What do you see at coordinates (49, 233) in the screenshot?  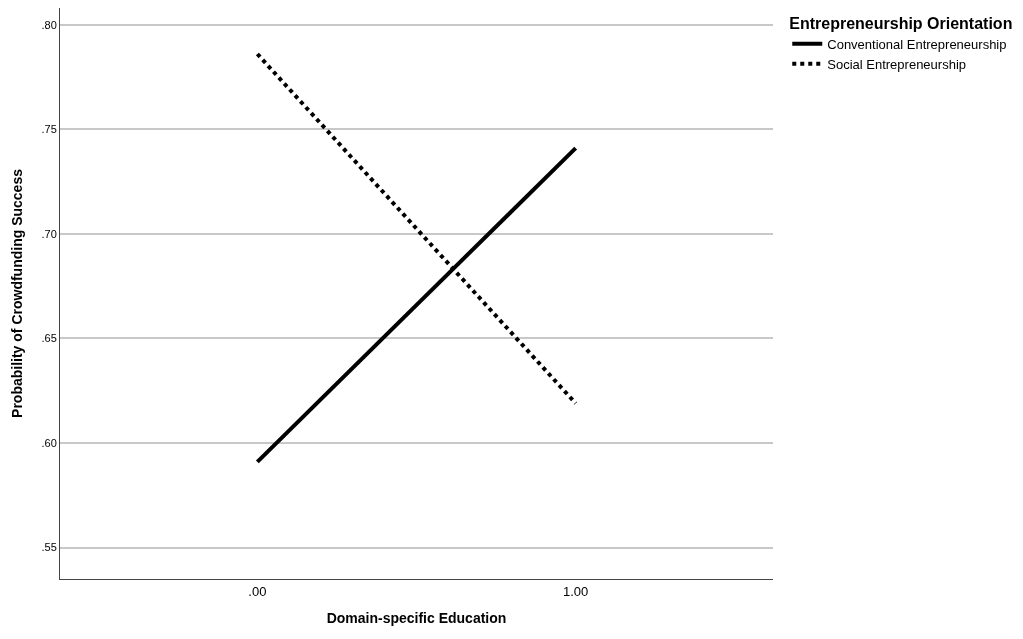 I see `y-tick-label: .70` at bounding box center [49, 233].